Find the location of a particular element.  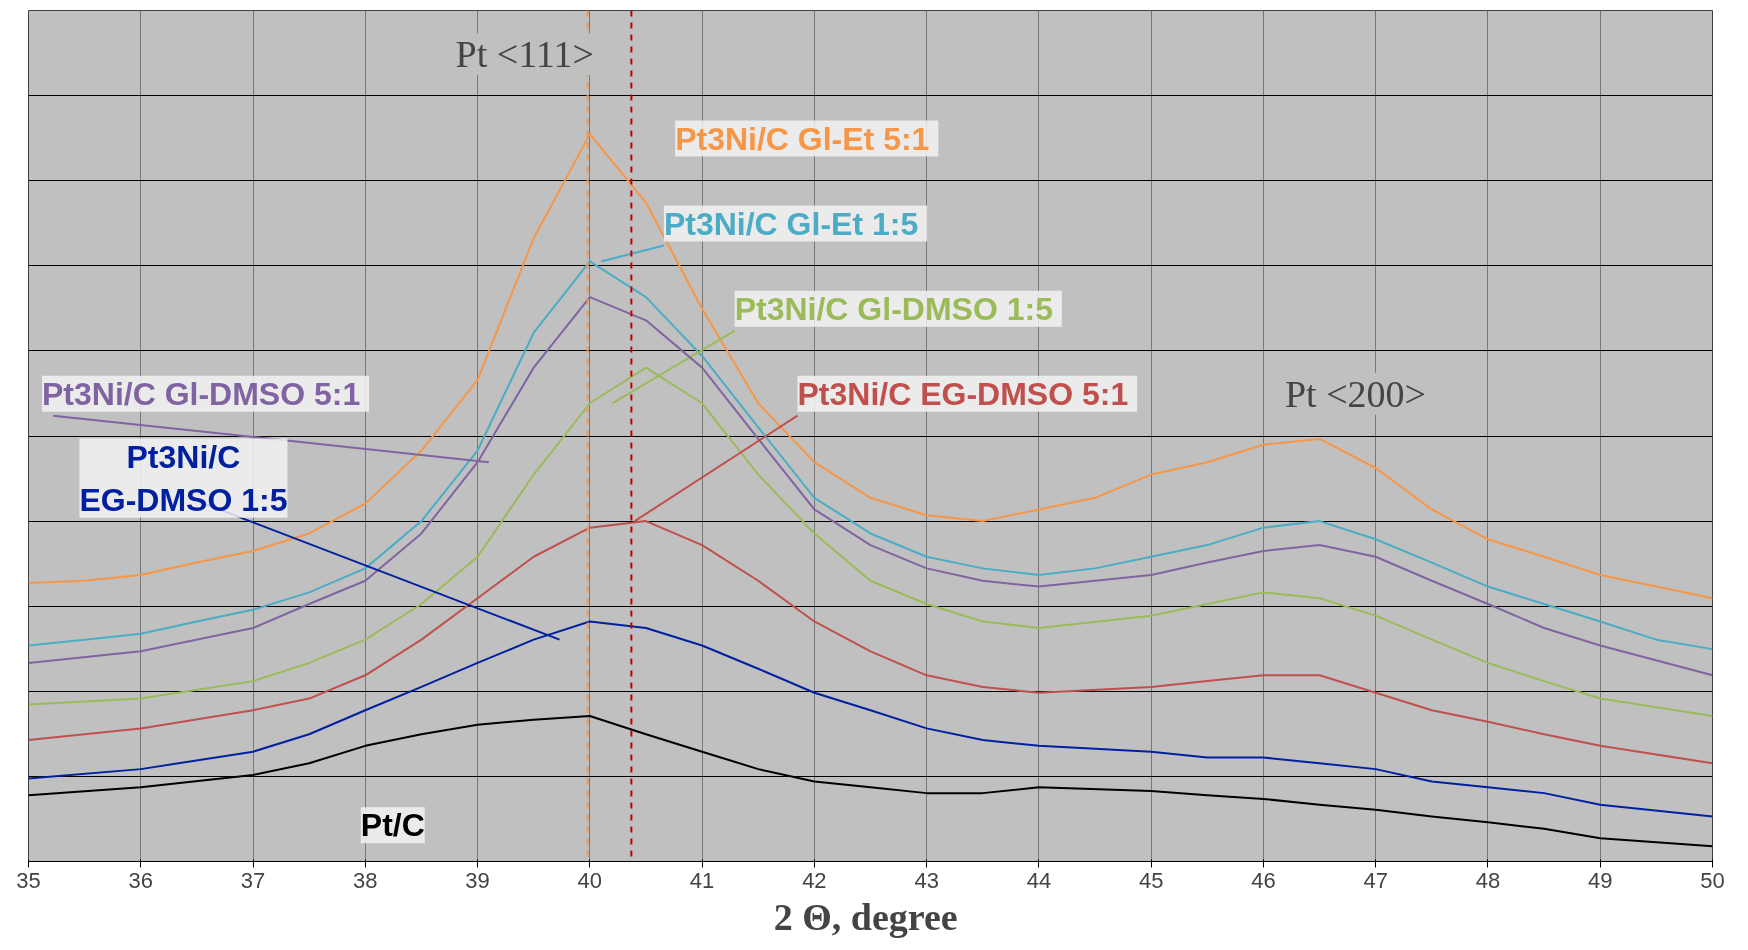

annotation: Pt <200> is located at coordinates (1355, 393).